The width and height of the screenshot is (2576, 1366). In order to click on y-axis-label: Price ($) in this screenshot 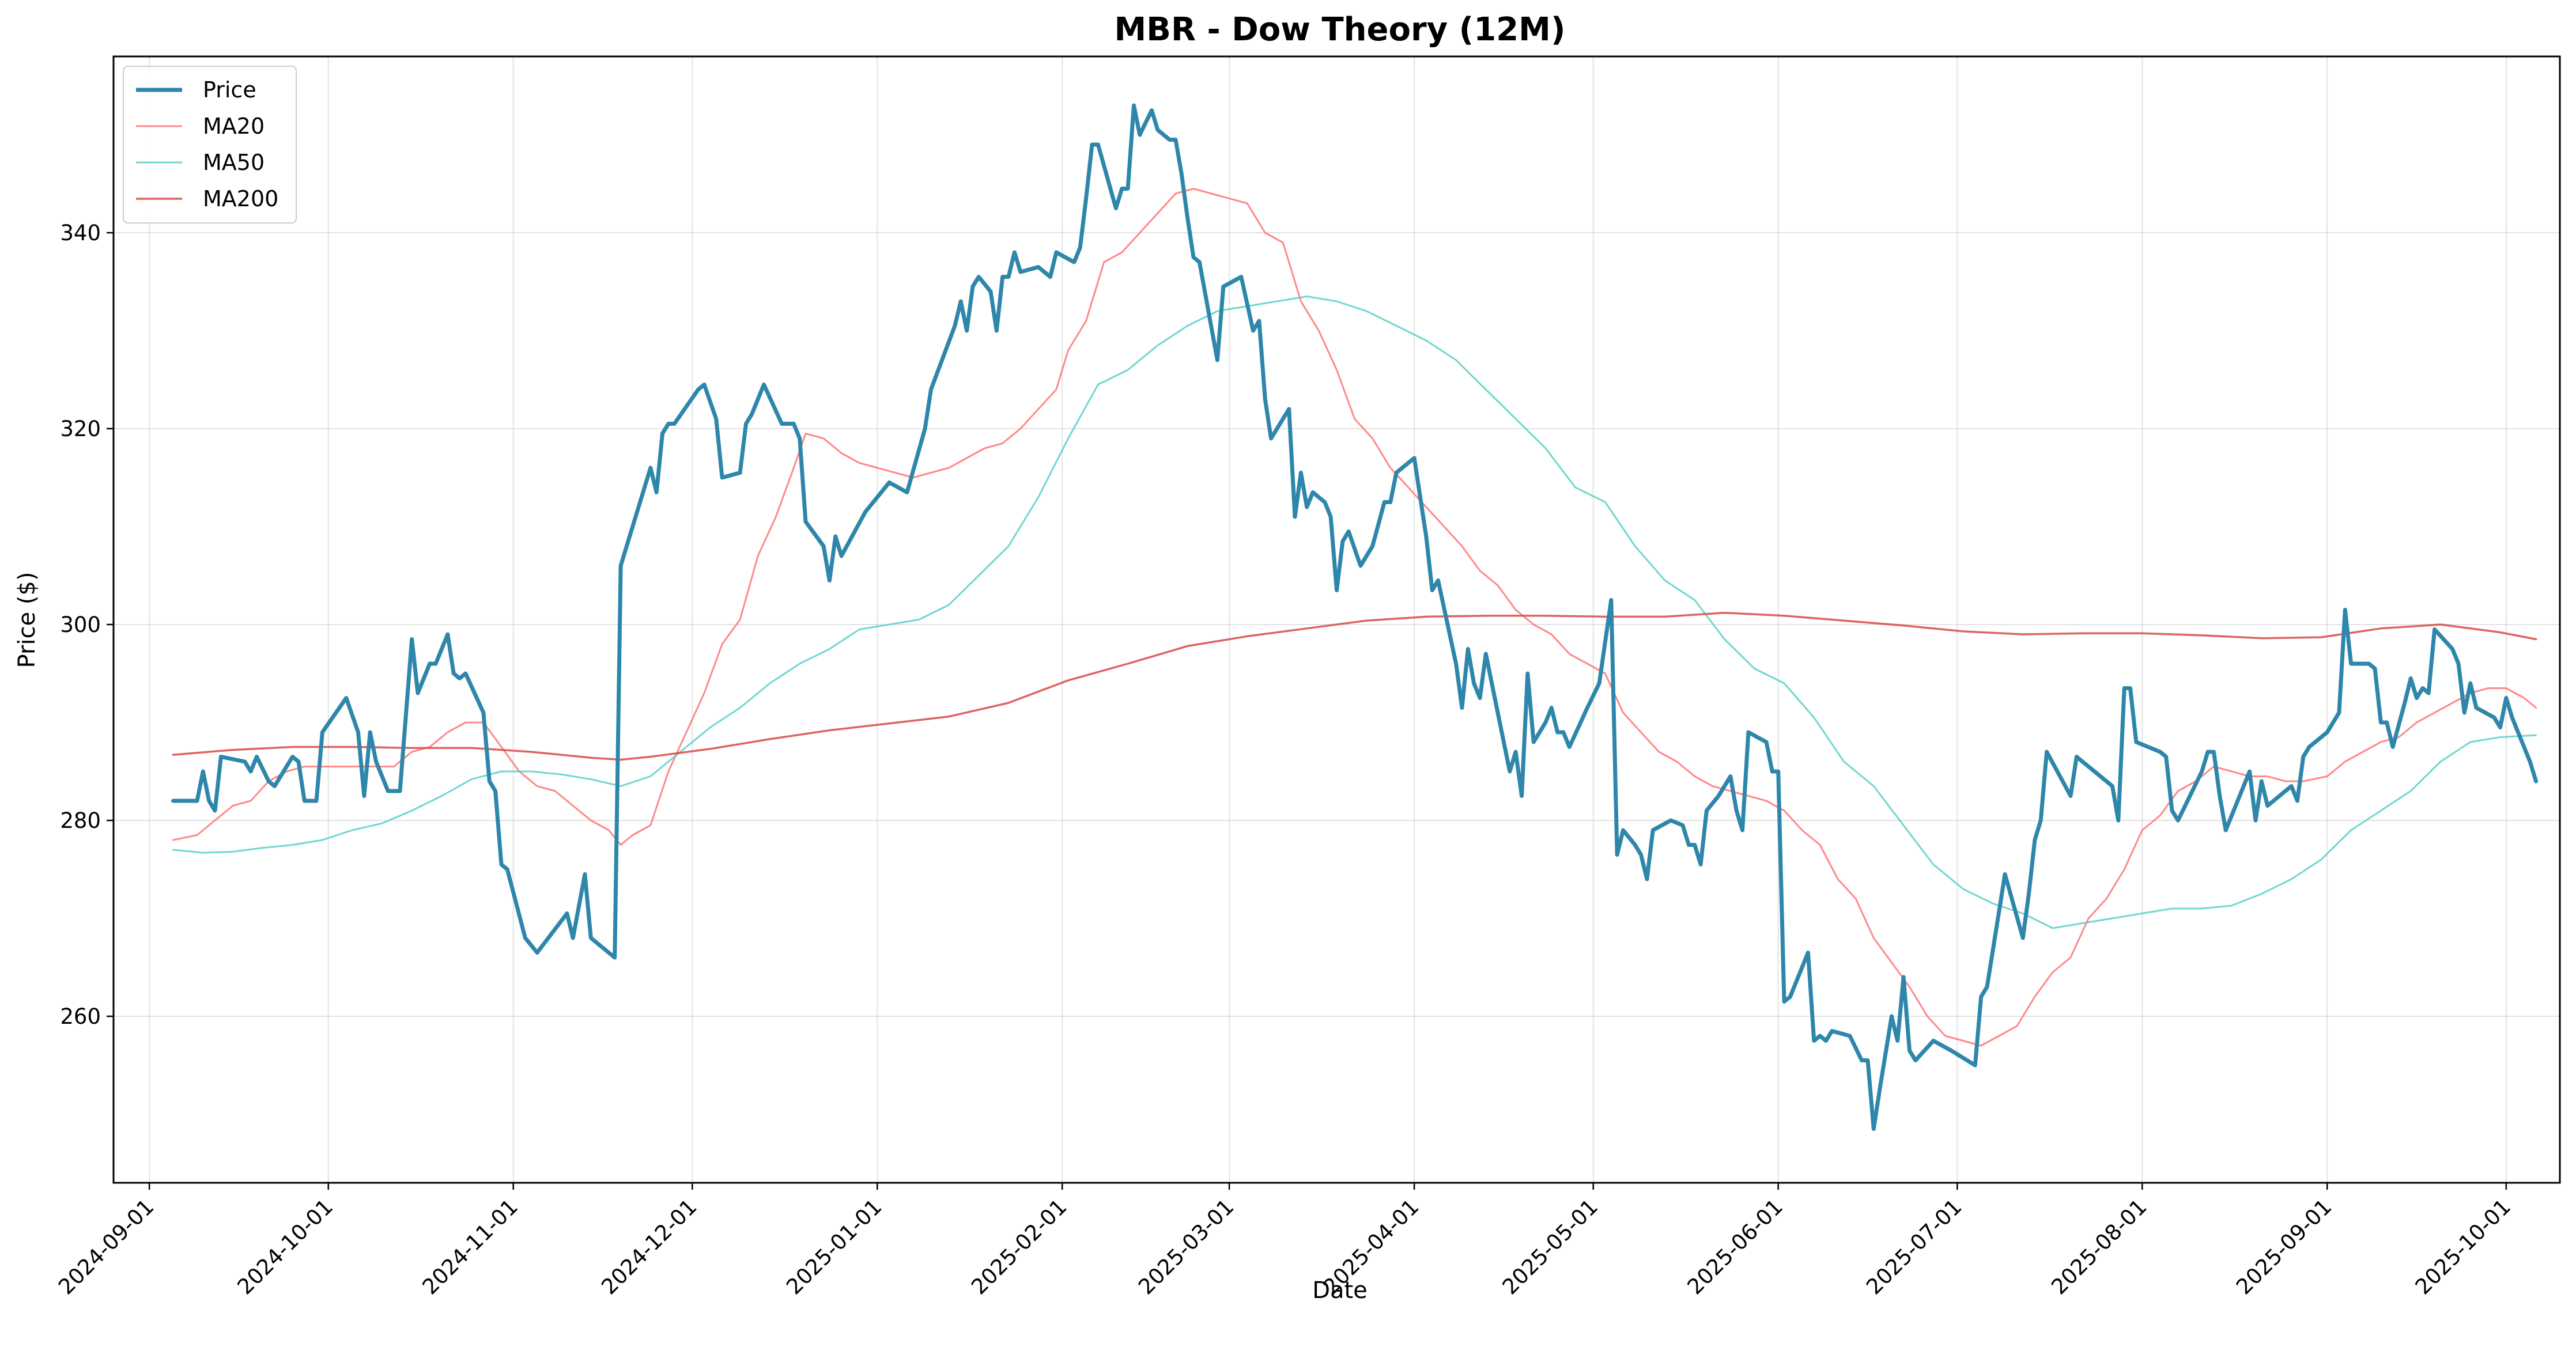, I will do `click(27, 620)`.